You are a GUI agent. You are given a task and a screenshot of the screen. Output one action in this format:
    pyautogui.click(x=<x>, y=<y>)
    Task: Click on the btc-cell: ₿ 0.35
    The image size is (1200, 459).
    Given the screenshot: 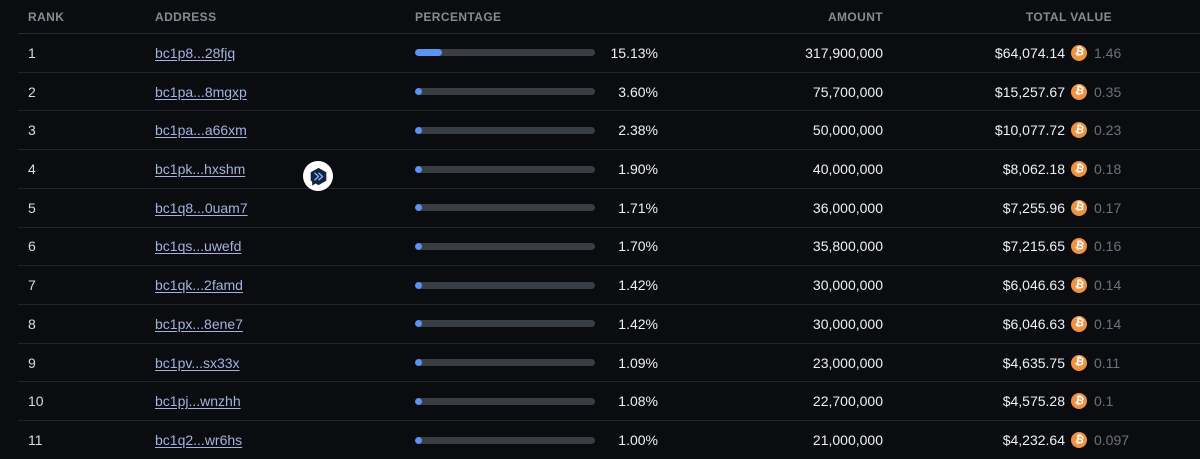 What is the action you would take?
    pyautogui.click(x=1118, y=91)
    